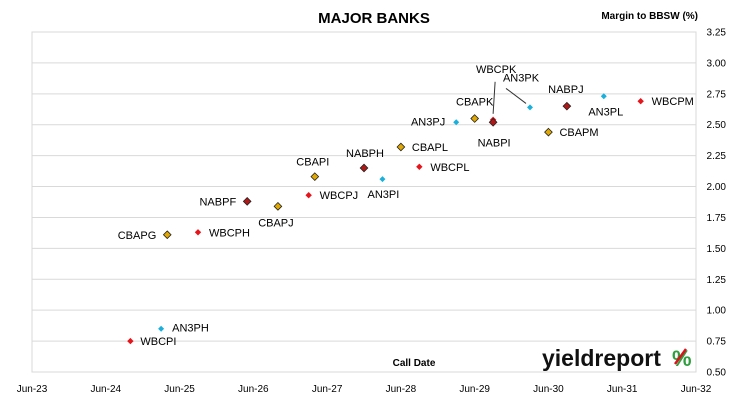 The height and width of the screenshot is (400, 730). What do you see at coordinates (565, 90) in the screenshot?
I see `data-label-nabpj: NABPJ` at bounding box center [565, 90].